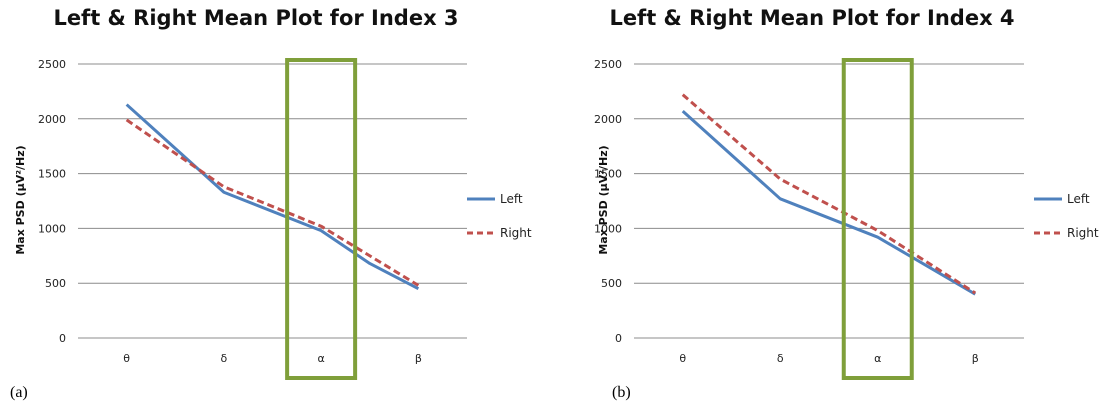 This screenshot has width=1112, height=410. Describe the element at coordinates (621, 392) in the screenshot. I see `panel-label-b: (b)` at that location.